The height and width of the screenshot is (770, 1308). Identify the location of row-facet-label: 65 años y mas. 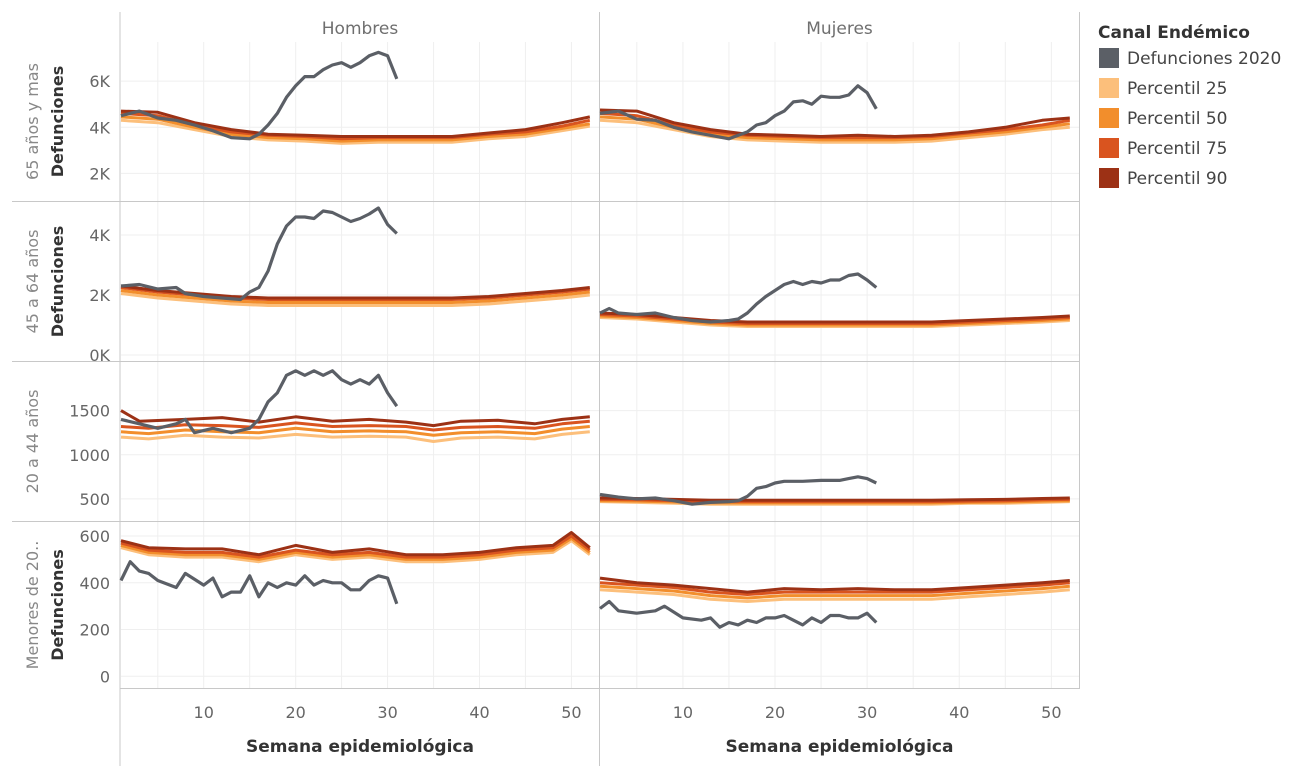
(32, 121).